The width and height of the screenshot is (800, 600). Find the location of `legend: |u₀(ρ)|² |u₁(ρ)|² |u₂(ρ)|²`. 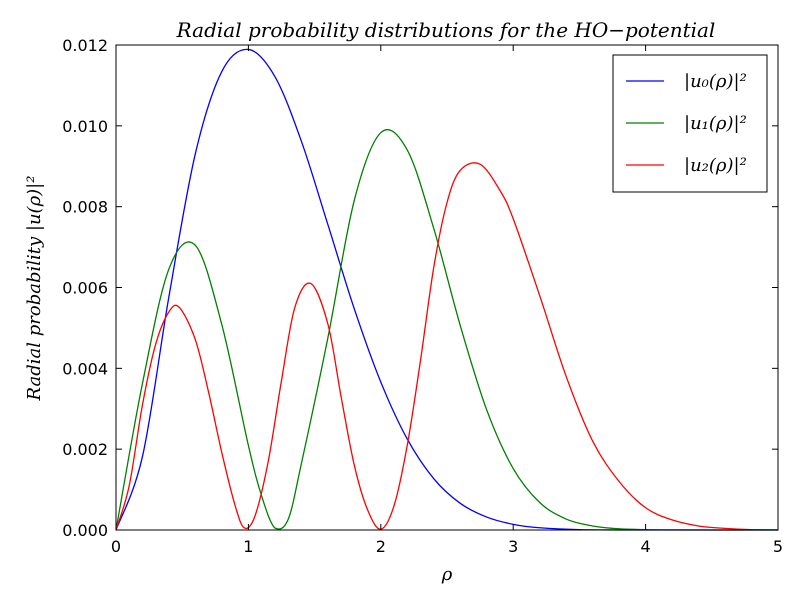

legend: |u₀(ρ)|² |u₁(ρ)|² |u₂(ρ)|² is located at coordinates (690, 123).